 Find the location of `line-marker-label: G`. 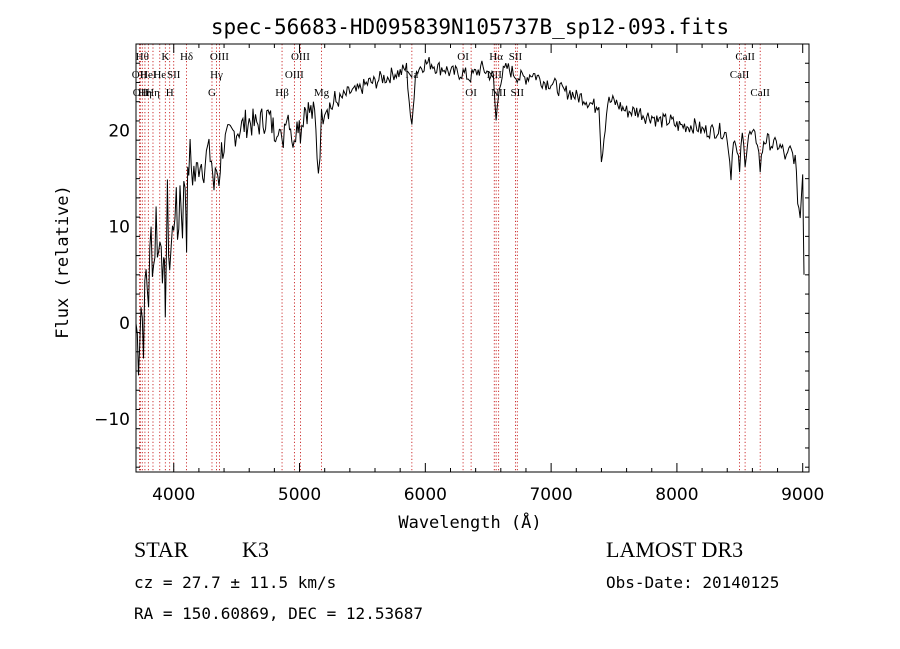

line-marker-label: G is located at coordinates (212, 93).